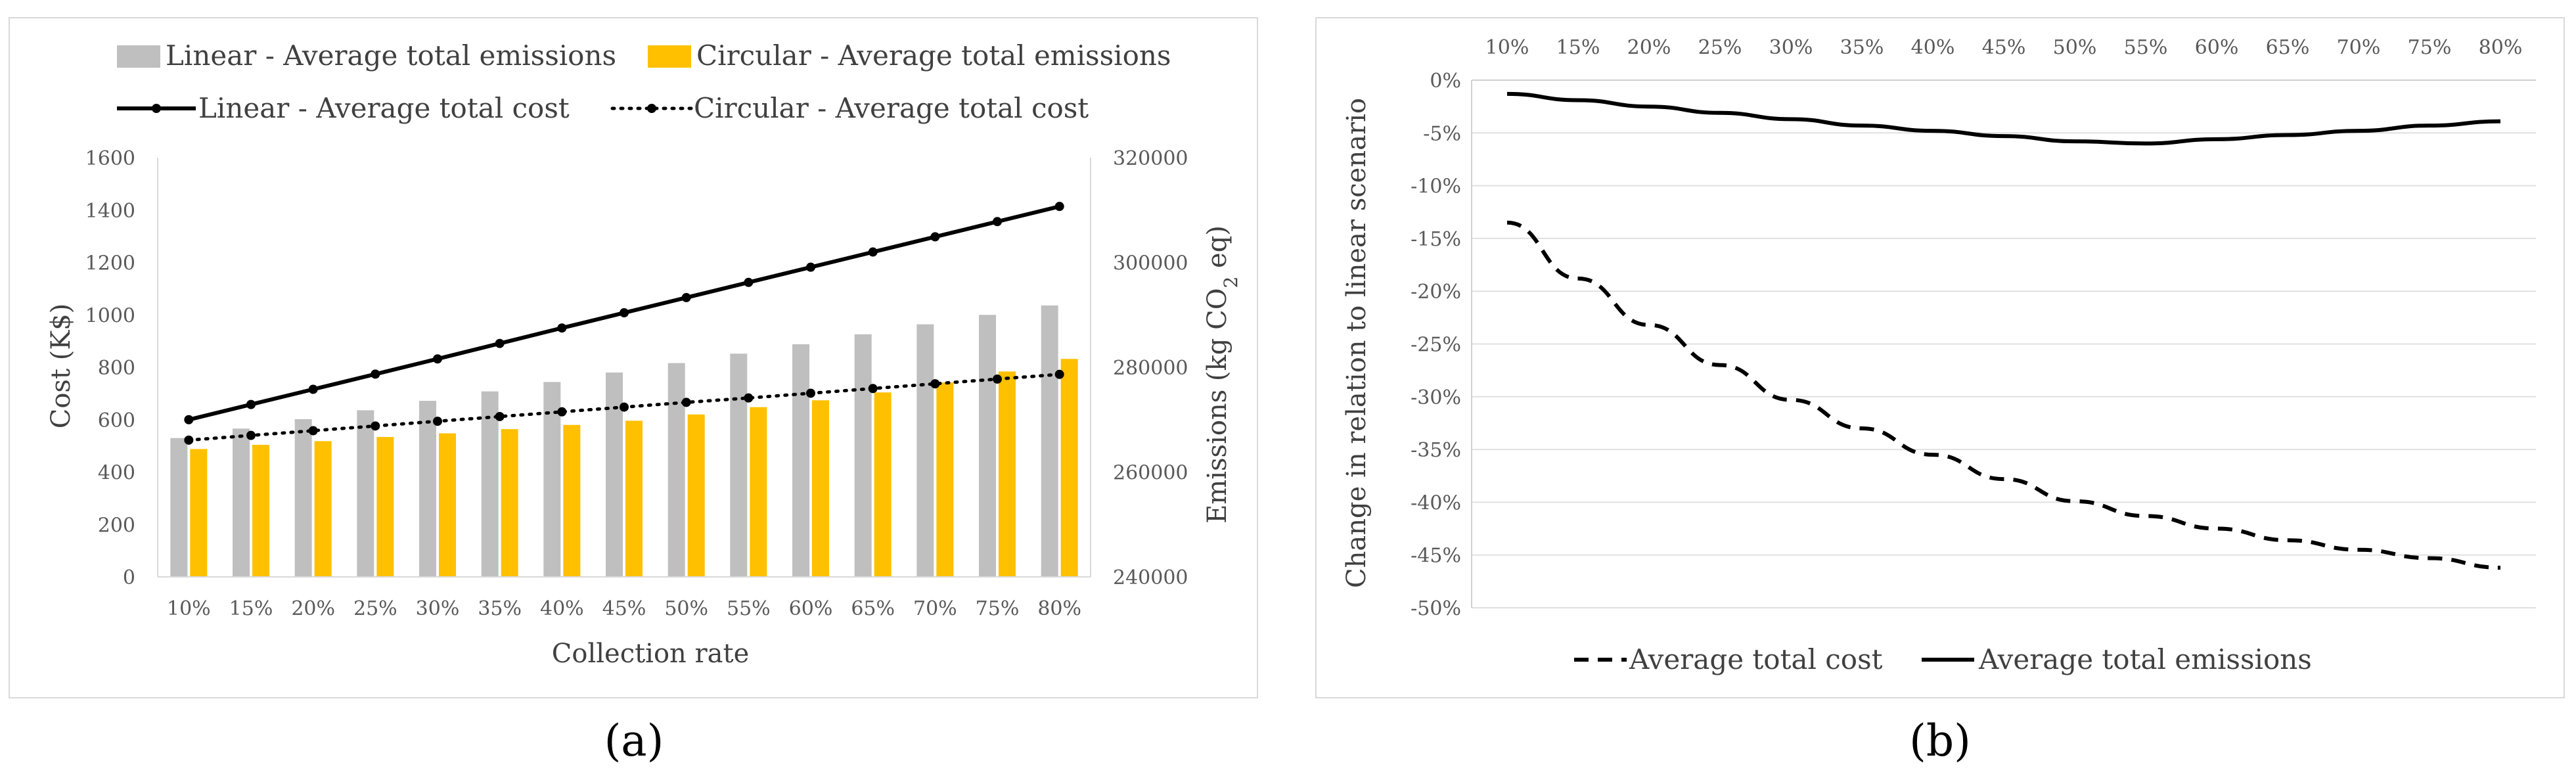 The image size is (2576, 774). What do you see at coordinates (1436, 345) in the screenshot?
I see `b-ytick-label: -25%` at bounding box center [1436, 345].